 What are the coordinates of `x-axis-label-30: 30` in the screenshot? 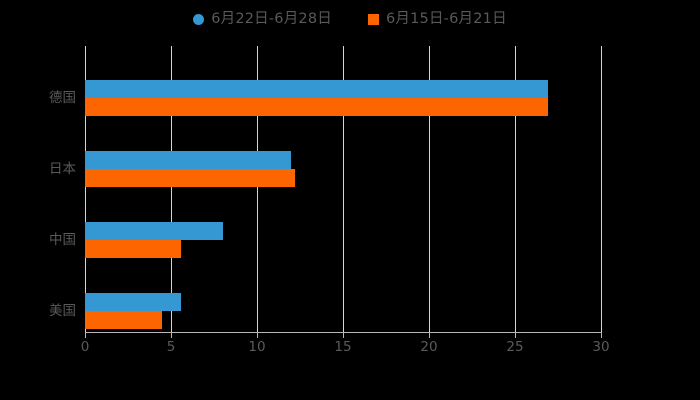 It's located at (601, 347).